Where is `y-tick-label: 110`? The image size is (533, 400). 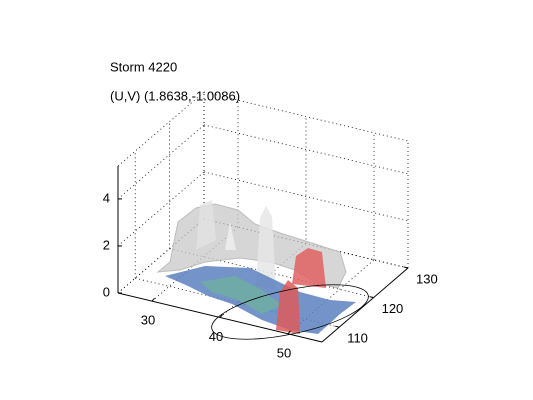 y-tick-label: 110 is located at coordinates (357, 338).